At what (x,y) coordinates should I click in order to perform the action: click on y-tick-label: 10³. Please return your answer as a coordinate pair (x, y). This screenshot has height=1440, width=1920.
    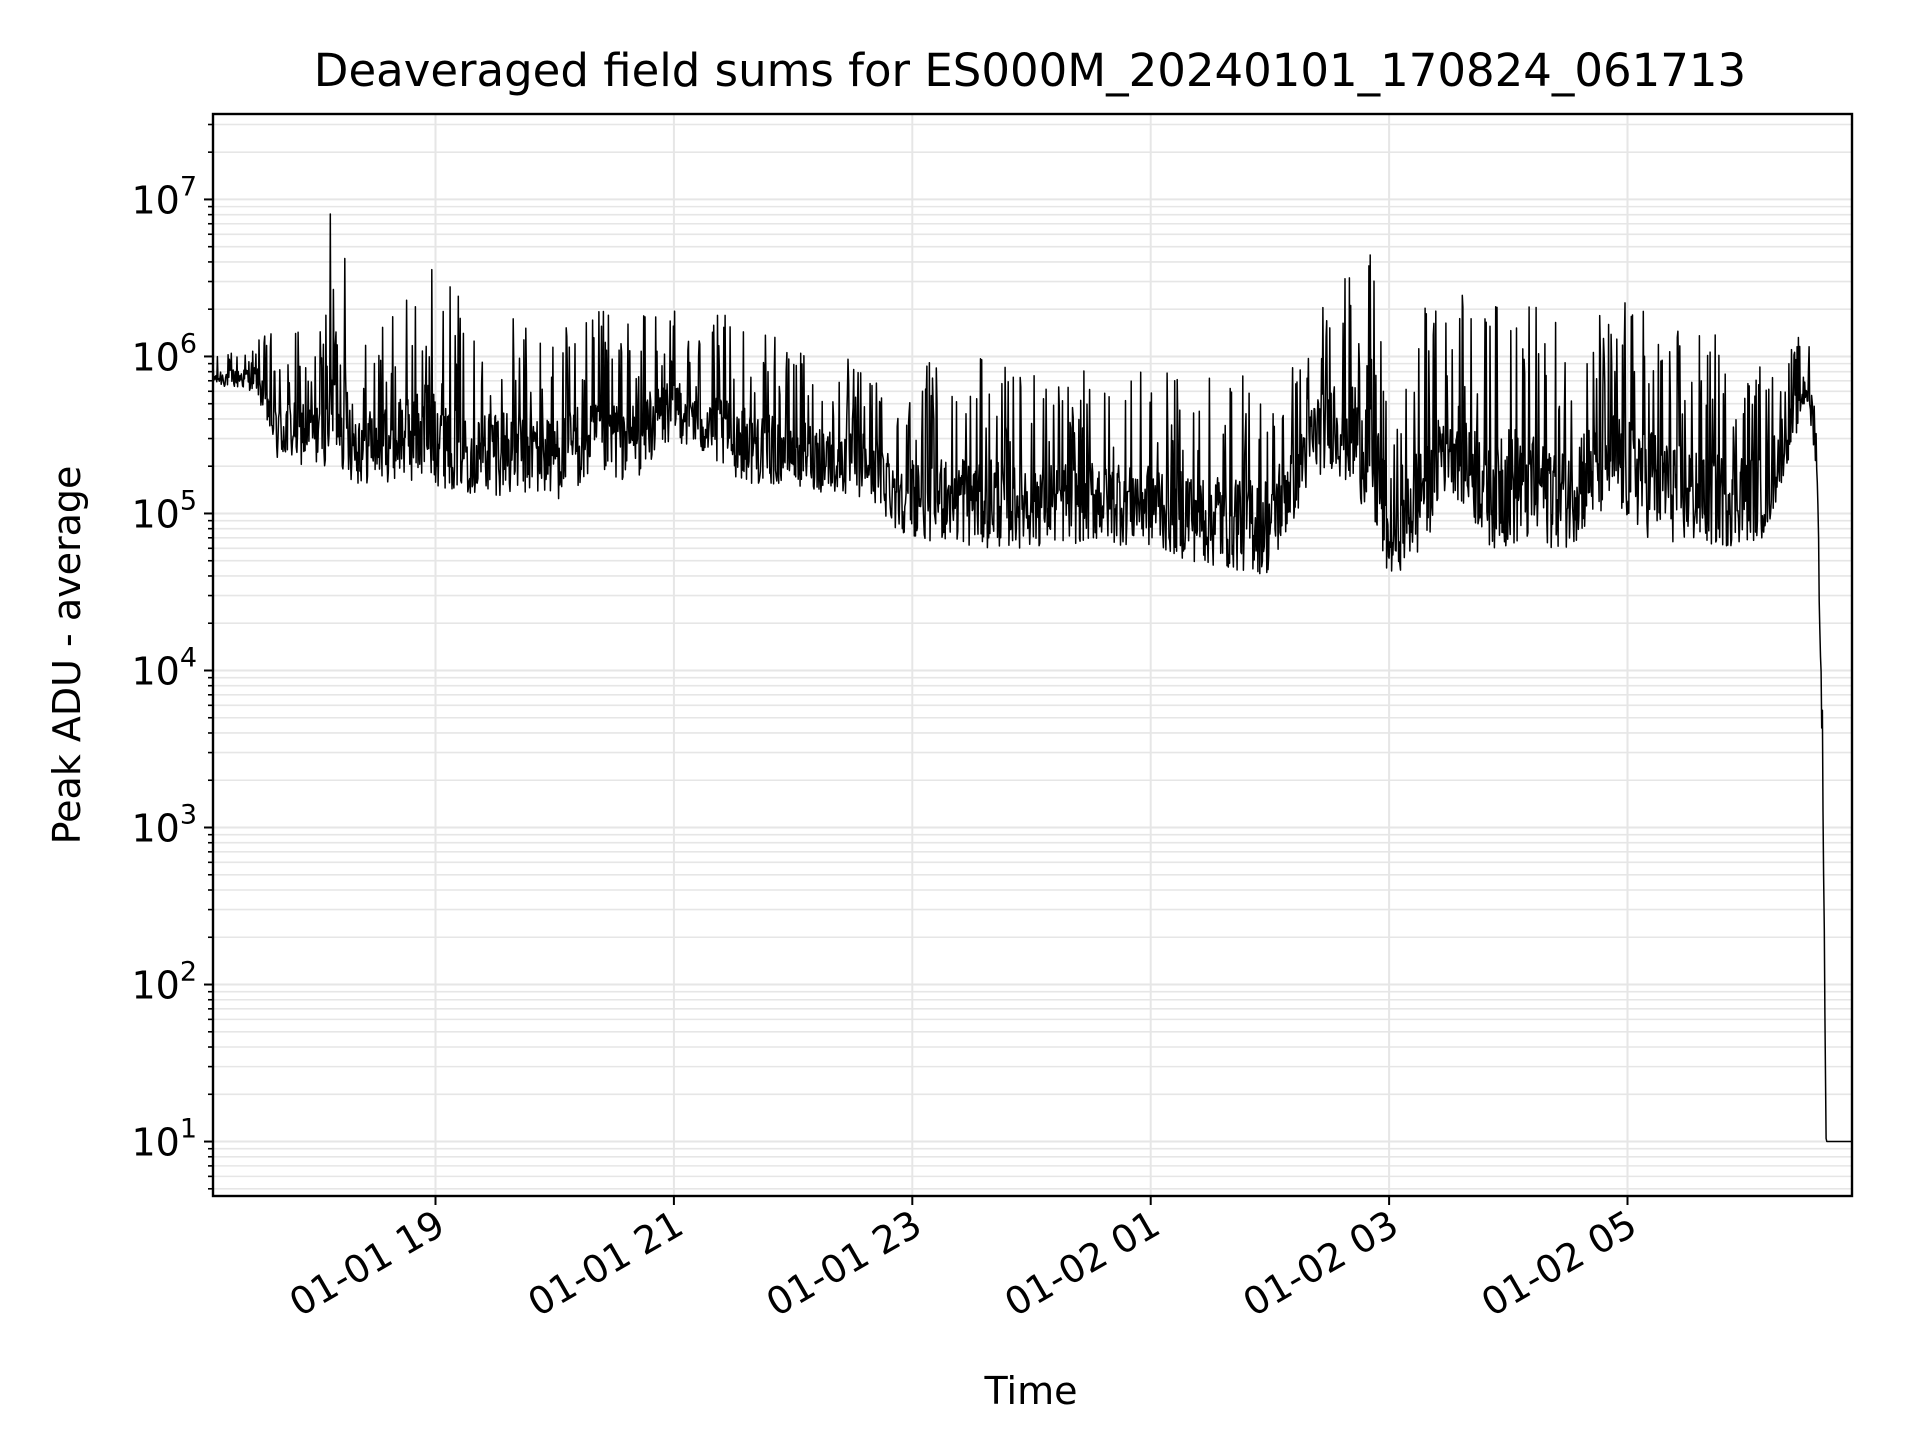
    Looking at the image, I should click on (164, 825).